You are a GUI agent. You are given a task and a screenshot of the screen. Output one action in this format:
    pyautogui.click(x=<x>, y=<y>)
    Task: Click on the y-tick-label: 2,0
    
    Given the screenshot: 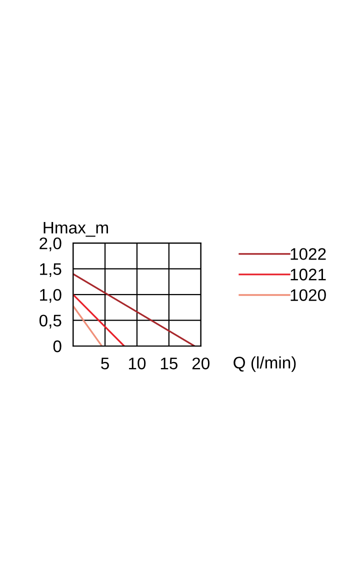 What is the action you would take?
    pyautogui.click(x=51, y=244)
    